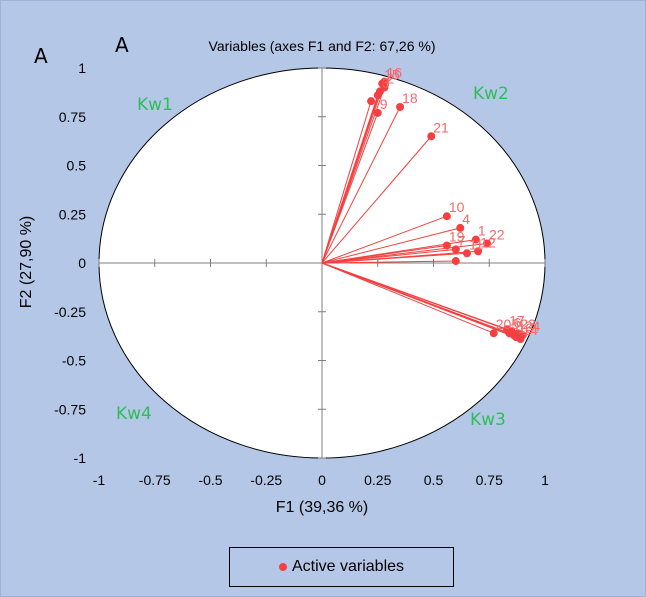  I want to click on x-tick-label: 0, so click(322, 480).